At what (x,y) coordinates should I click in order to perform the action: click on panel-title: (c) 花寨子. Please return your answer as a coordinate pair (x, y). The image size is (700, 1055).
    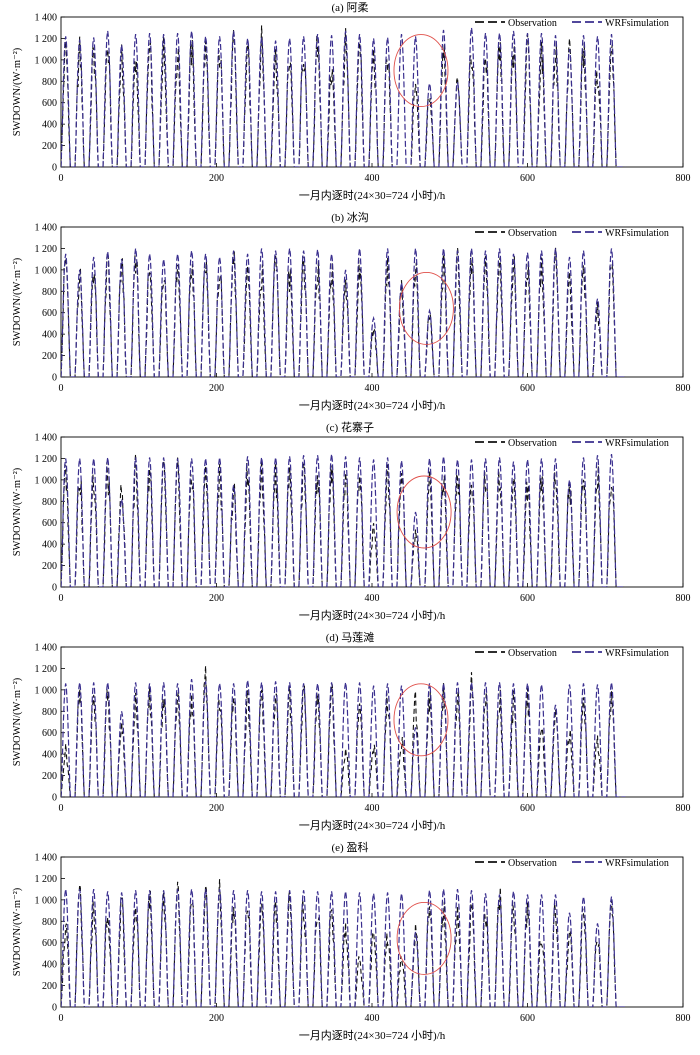
    Looking at the image, I should click on (350, 427).